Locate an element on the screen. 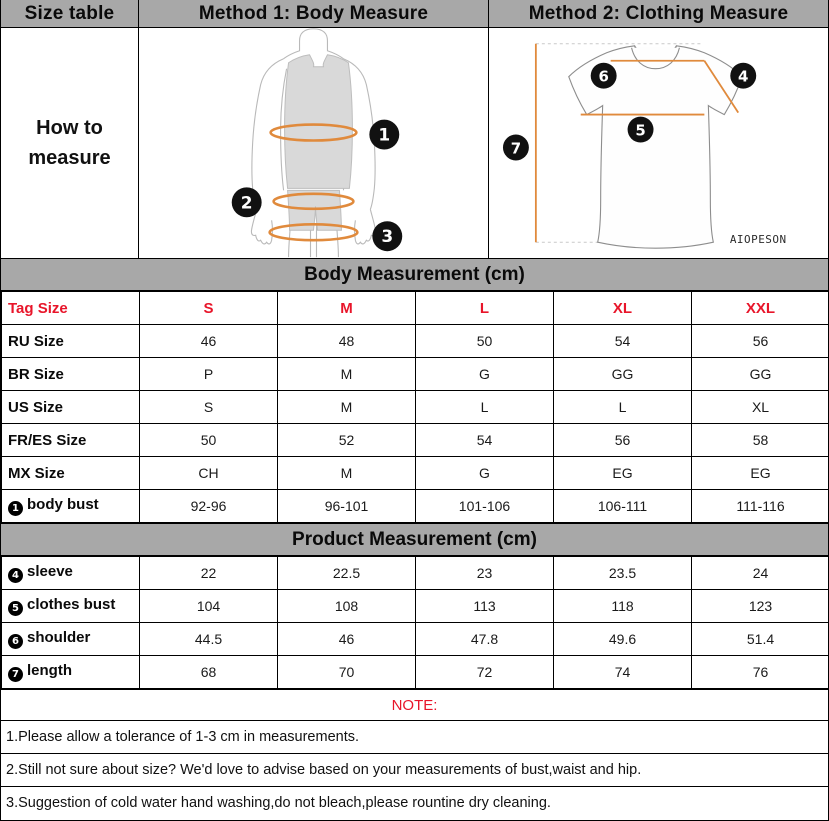 The width and height of the screenshot is (829, 821). method2-column: Method 2: Clothing Measure is located at coordinates (658, 129).